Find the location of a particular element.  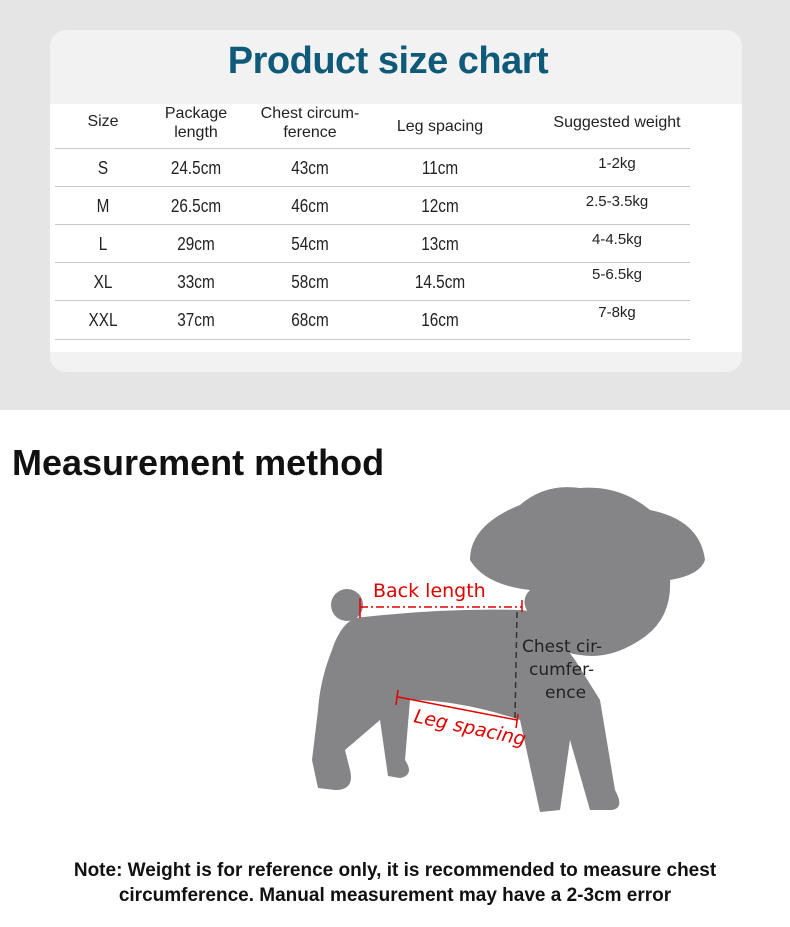

column-header: Chest circum- ference is located at coordinates (310, 123).